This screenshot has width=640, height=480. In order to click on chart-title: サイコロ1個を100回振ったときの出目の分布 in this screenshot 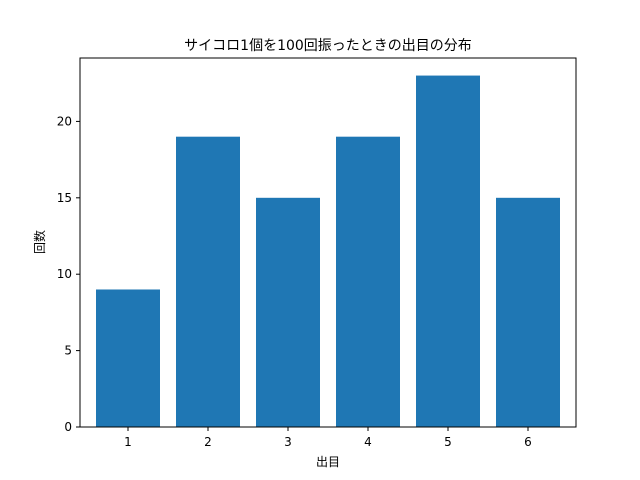, I will do `click(328, 46)`.